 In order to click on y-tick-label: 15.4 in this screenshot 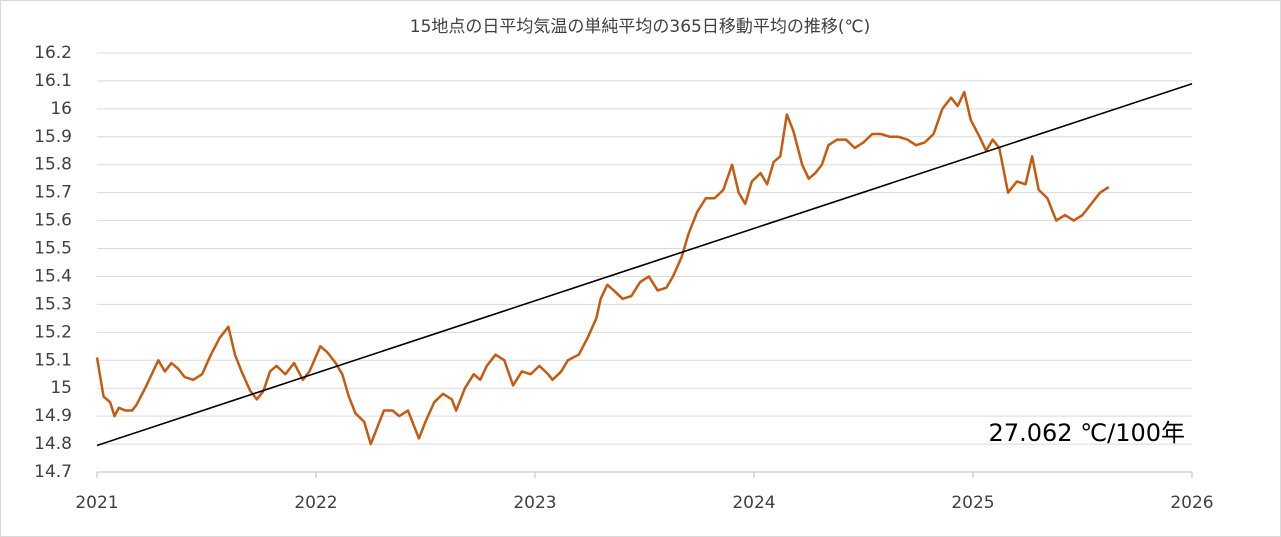, I will do `click(53, 276)`.